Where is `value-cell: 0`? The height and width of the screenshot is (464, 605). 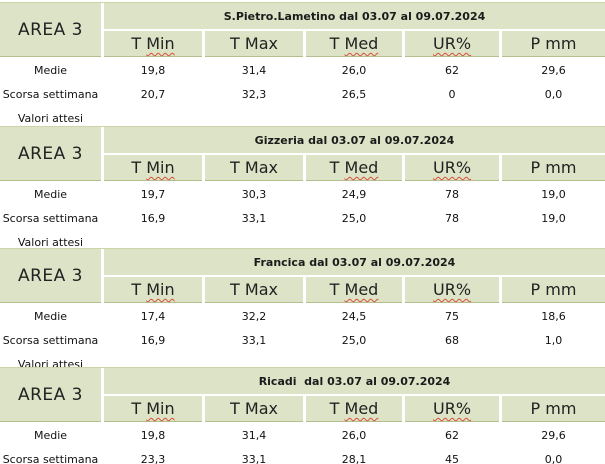 value-cell: 0 is located at coordinates (452, 94).